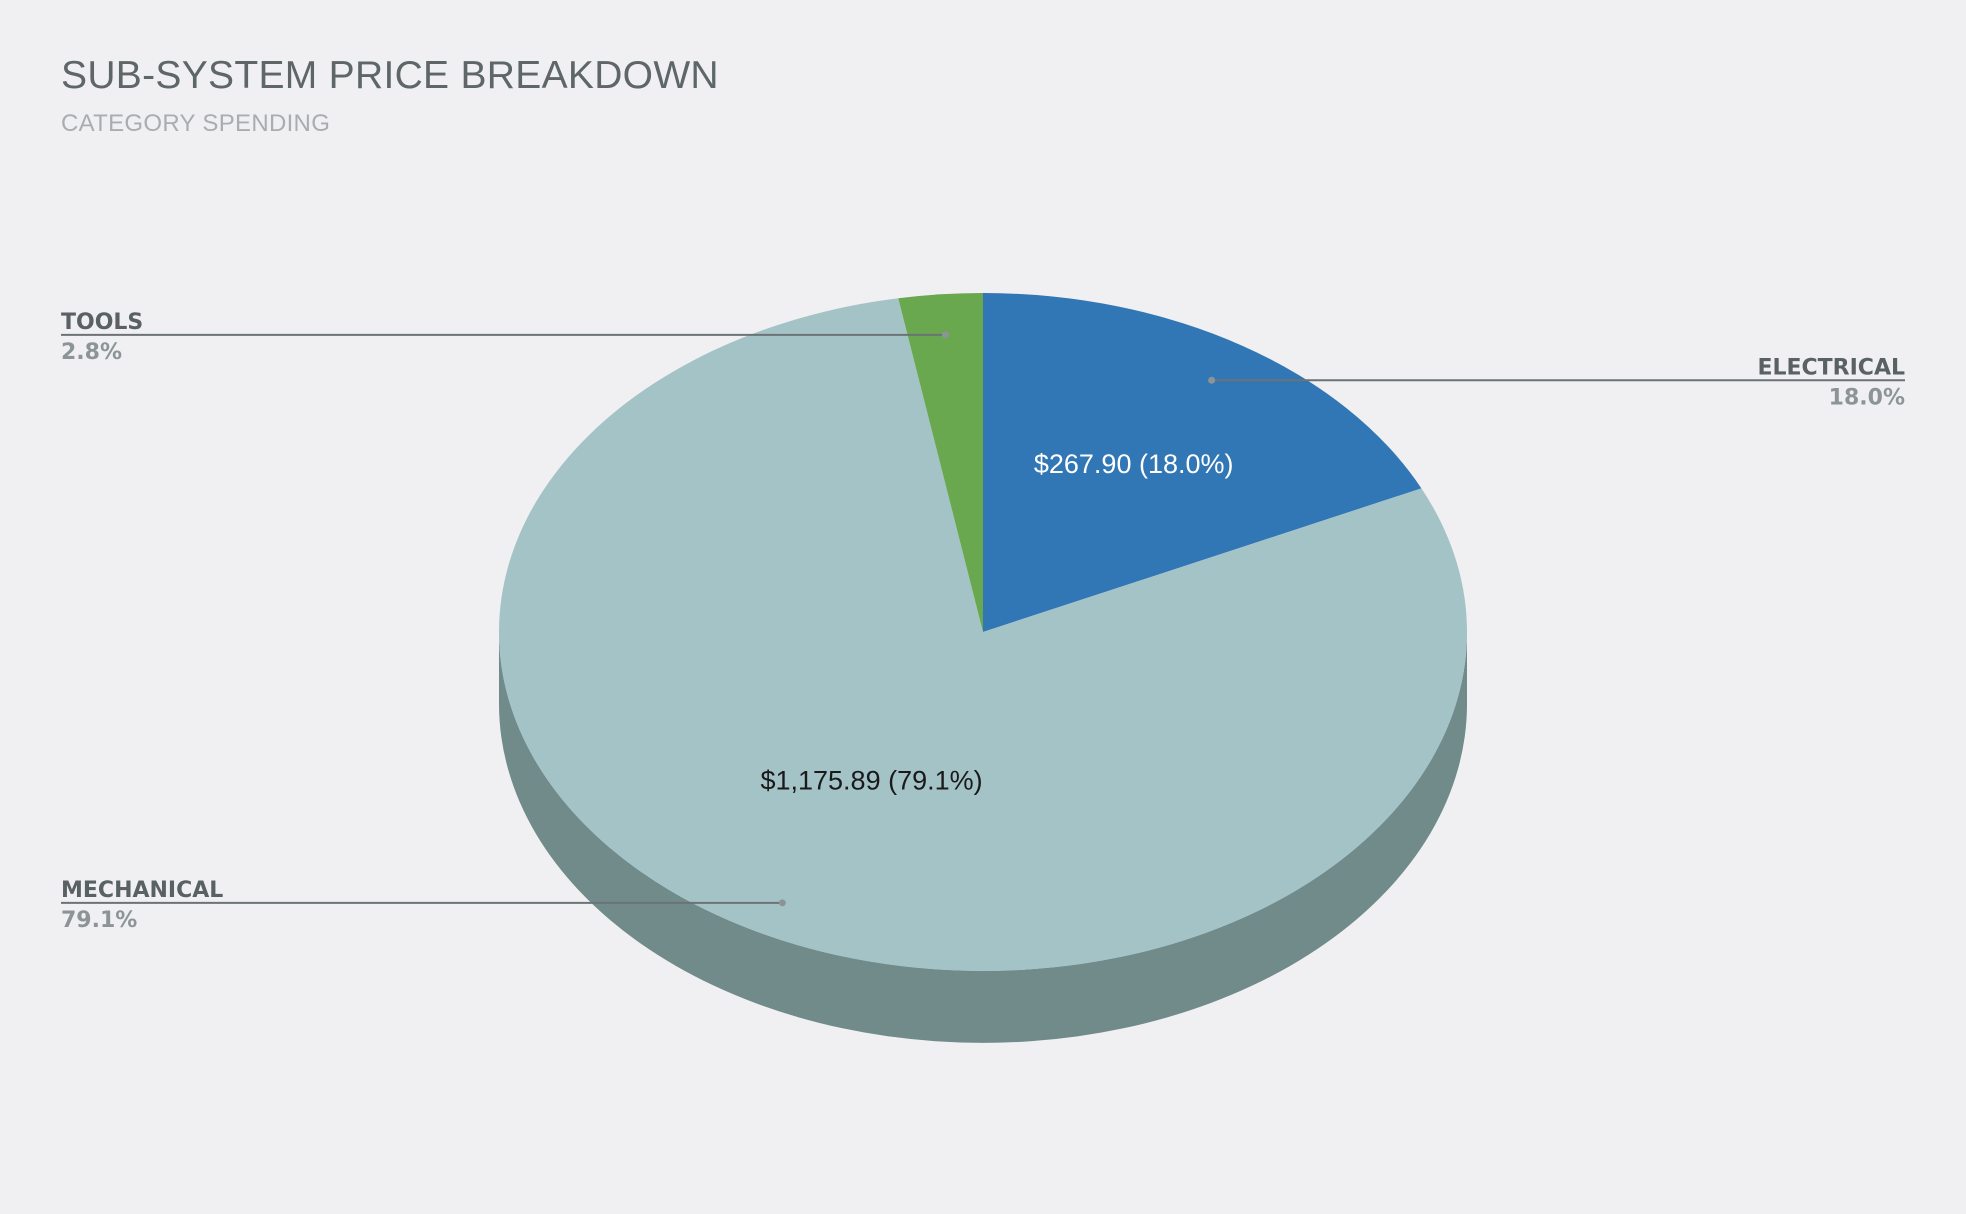 This screenshot has width=1966, height=1214. Describe the element at coordinates (99, 920) in the screenshot. I see `callout-percent: 79.1%` at that location.